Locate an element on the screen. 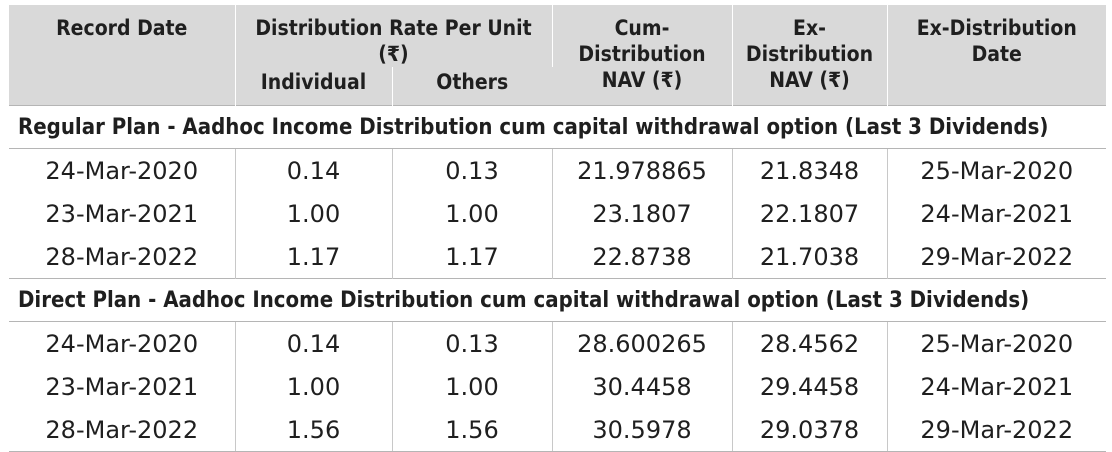 This screenshot has width=1112, height=452. cell-cum-nav: 28.600265 is located at coordinates (642, 343).